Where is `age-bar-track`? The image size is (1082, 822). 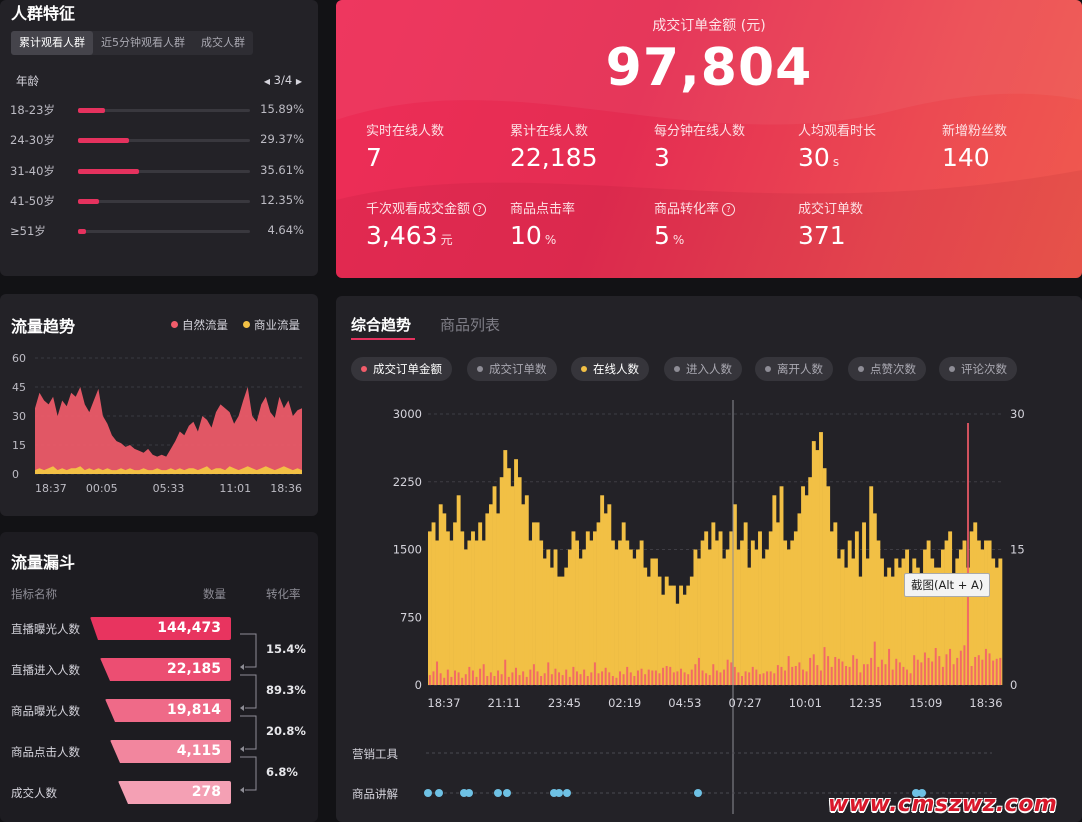 age-bar-track is located at coordinates (164, 171).